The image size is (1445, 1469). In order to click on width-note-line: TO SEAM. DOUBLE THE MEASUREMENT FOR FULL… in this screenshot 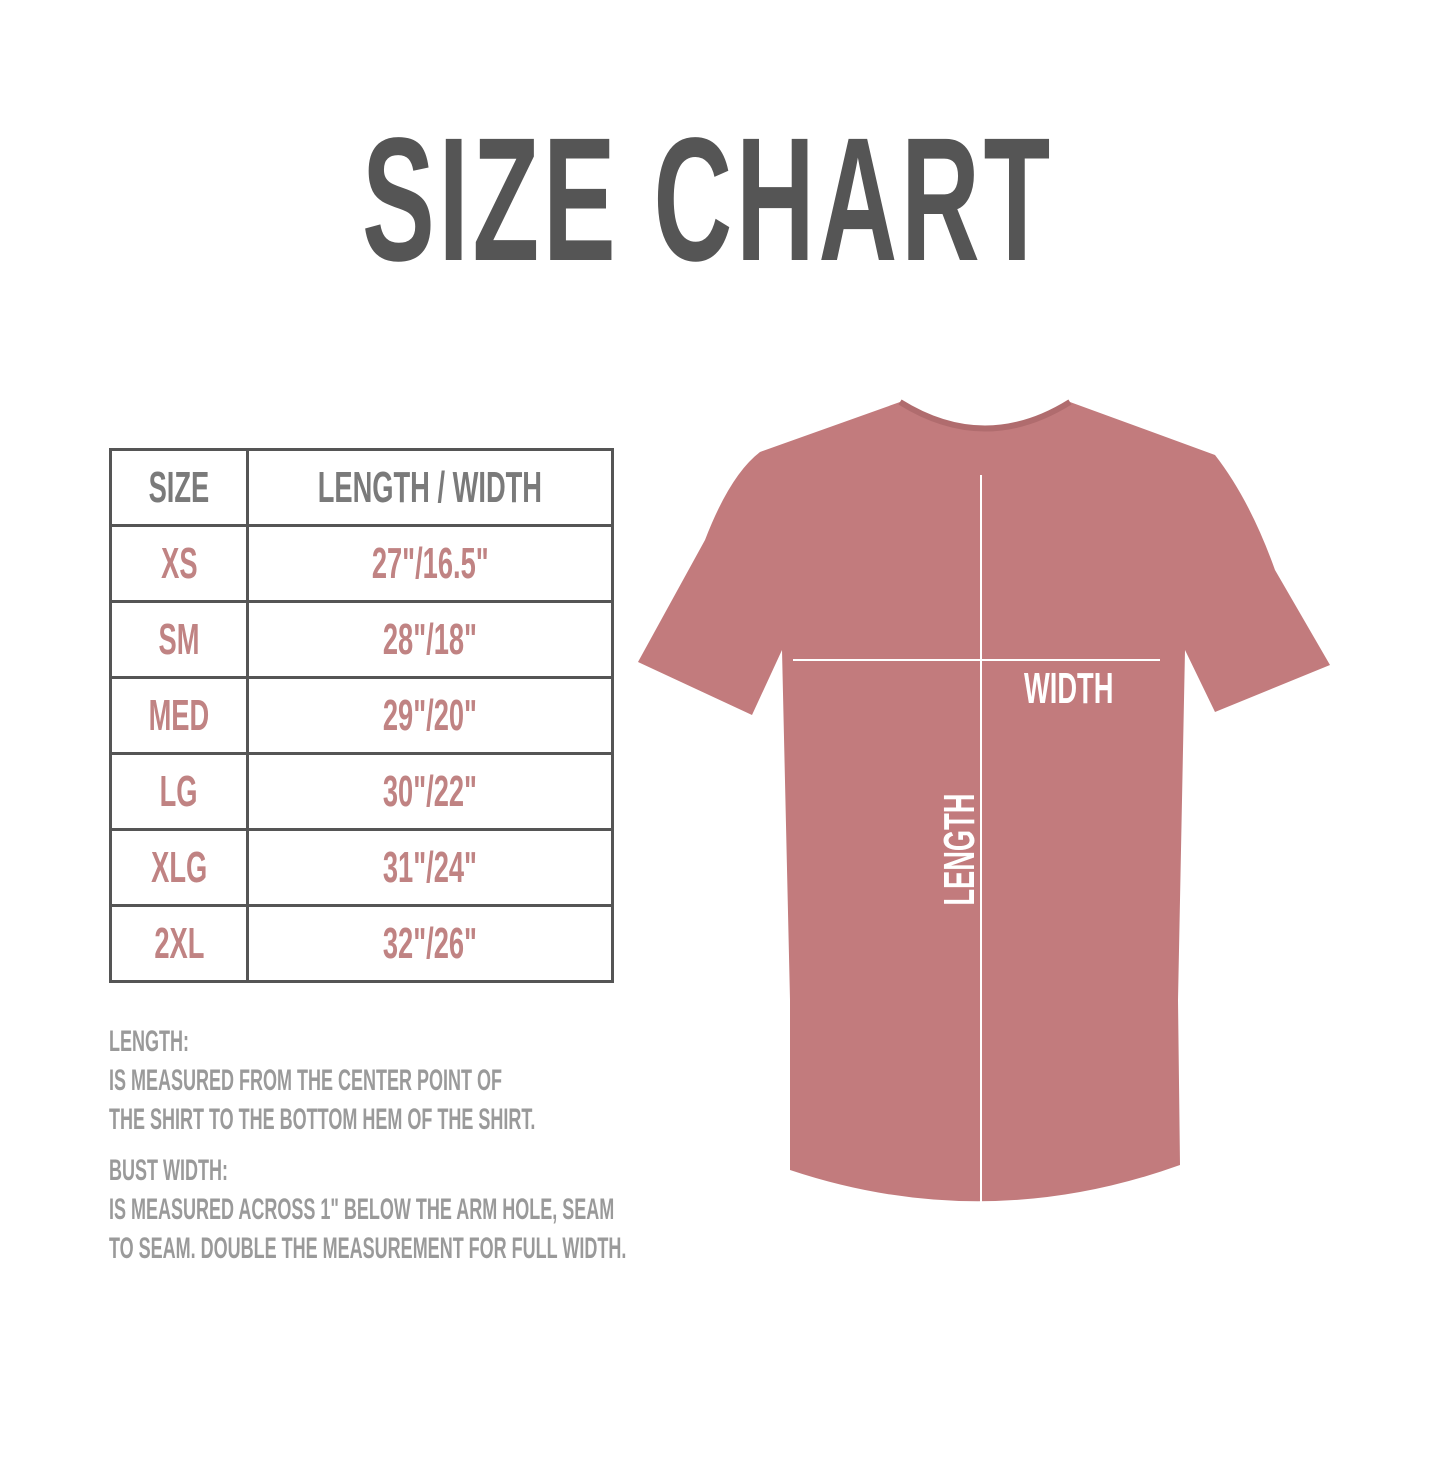, I will do `click(368, 1248)`.